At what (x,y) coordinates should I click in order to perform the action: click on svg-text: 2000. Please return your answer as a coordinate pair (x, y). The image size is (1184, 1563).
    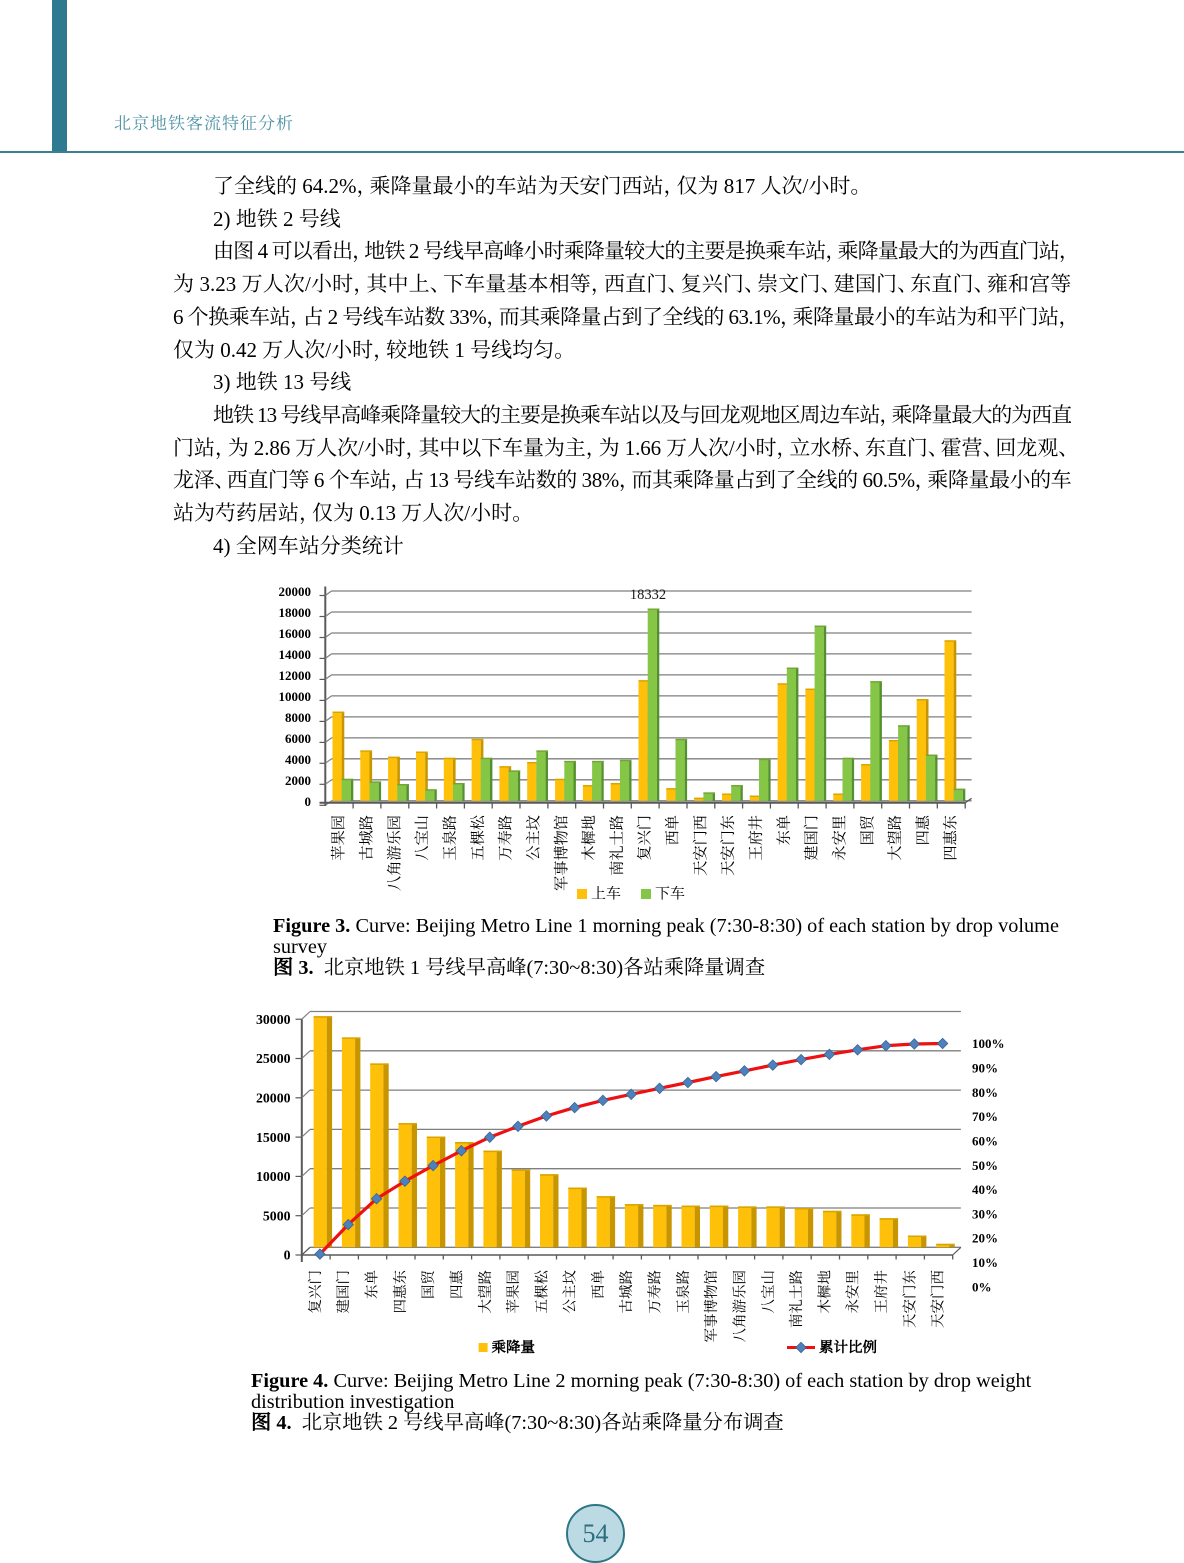
    Looking at the image, I should click on (298, 780).